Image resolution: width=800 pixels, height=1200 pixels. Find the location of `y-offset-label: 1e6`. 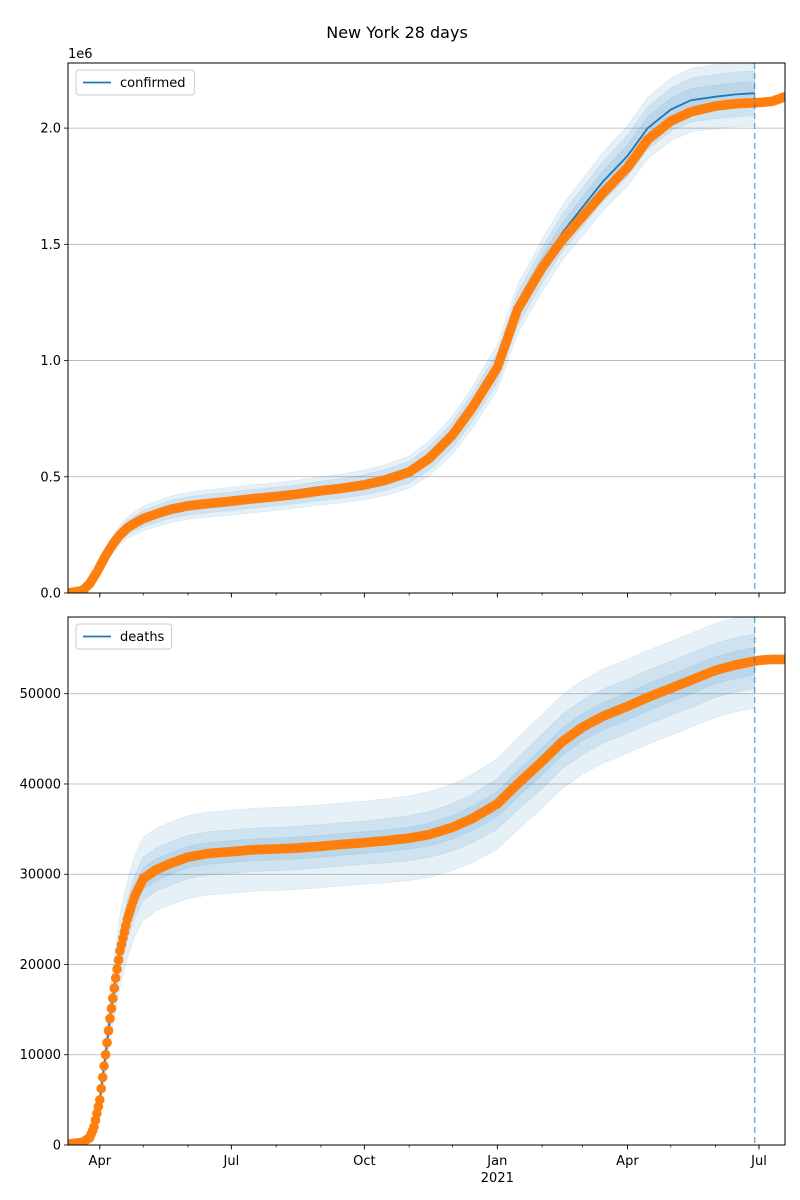

y-offset-label: 1e6 is located at coordinates (80, 54).